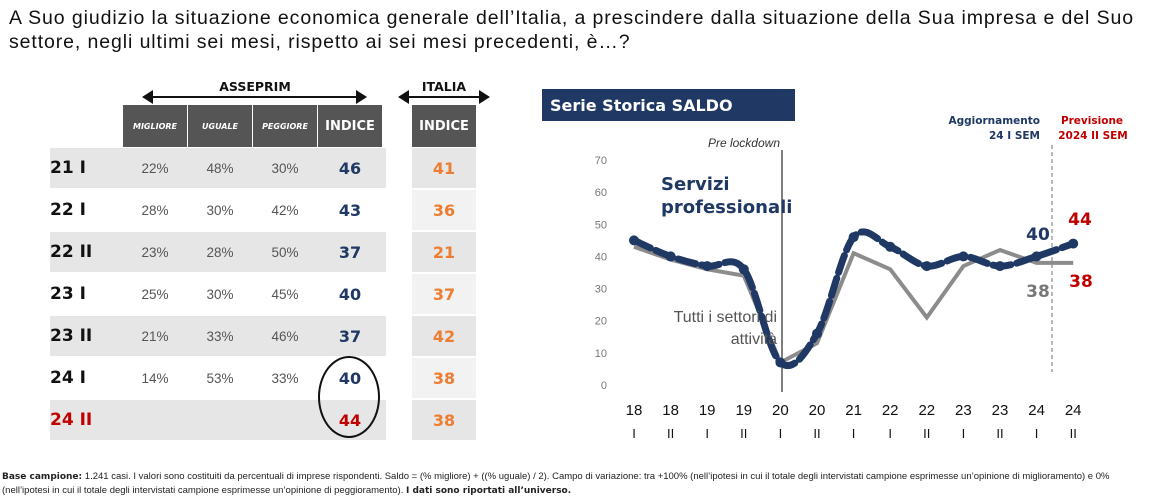 Image resolution: width=1160 pixels, height=498 pixels. I want to click on italia-arrow, so click(444, 97).